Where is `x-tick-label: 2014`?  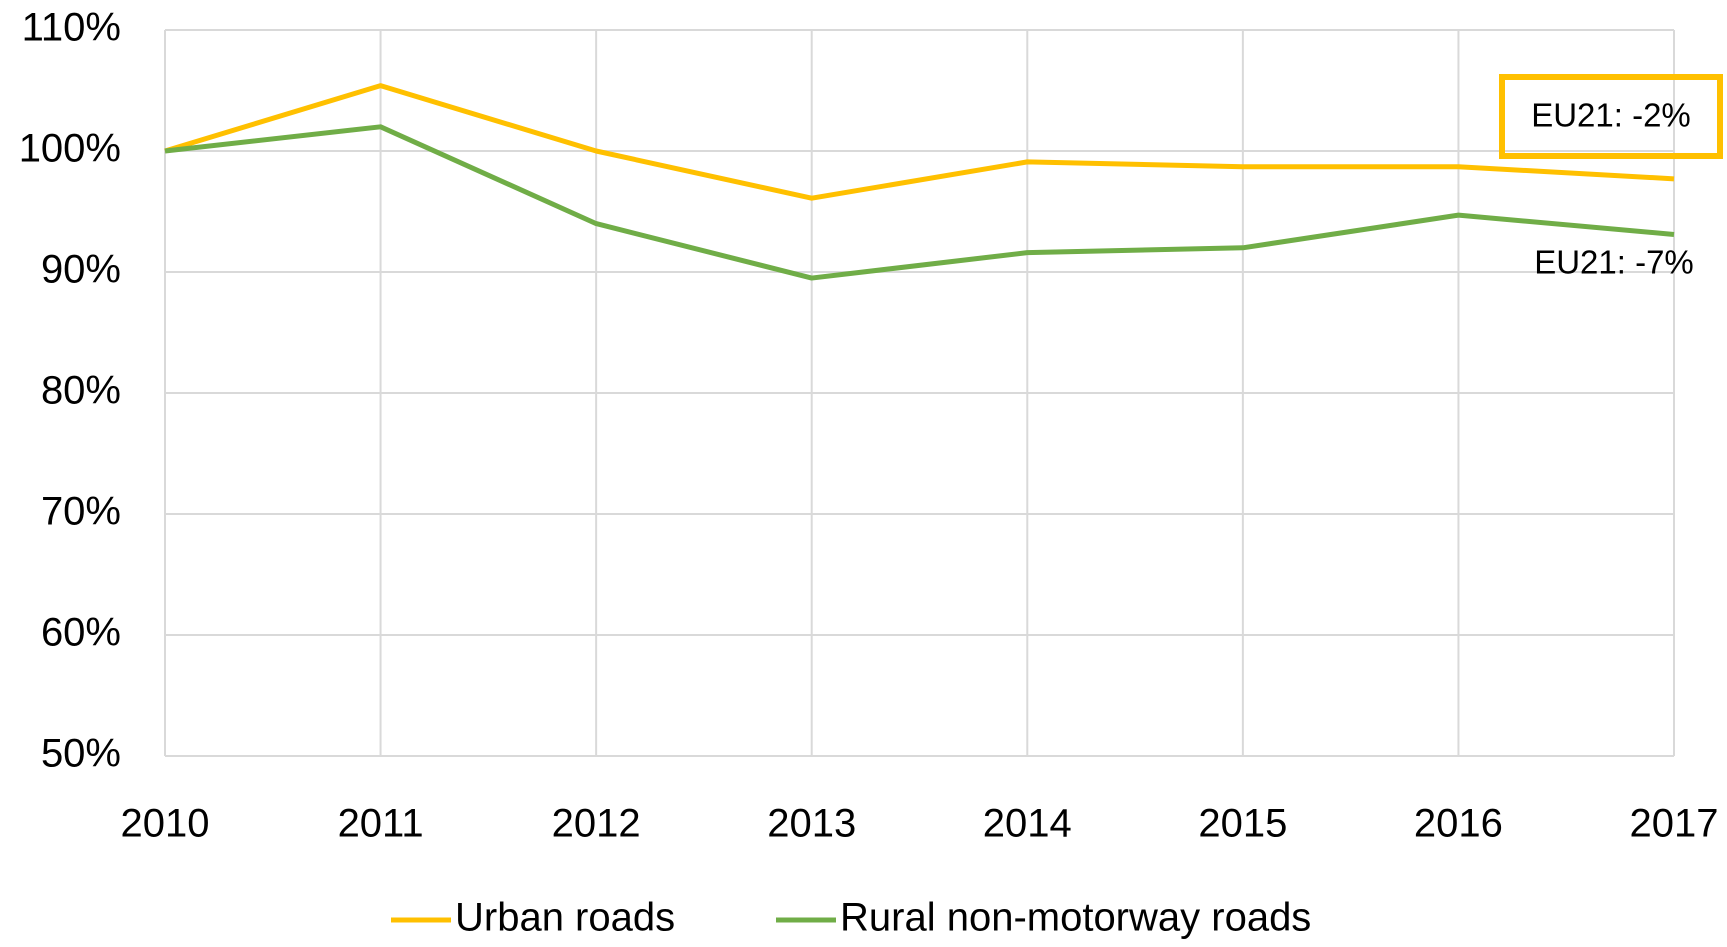
x-tick-label: 2014 is located at coordinates (1027, 824).